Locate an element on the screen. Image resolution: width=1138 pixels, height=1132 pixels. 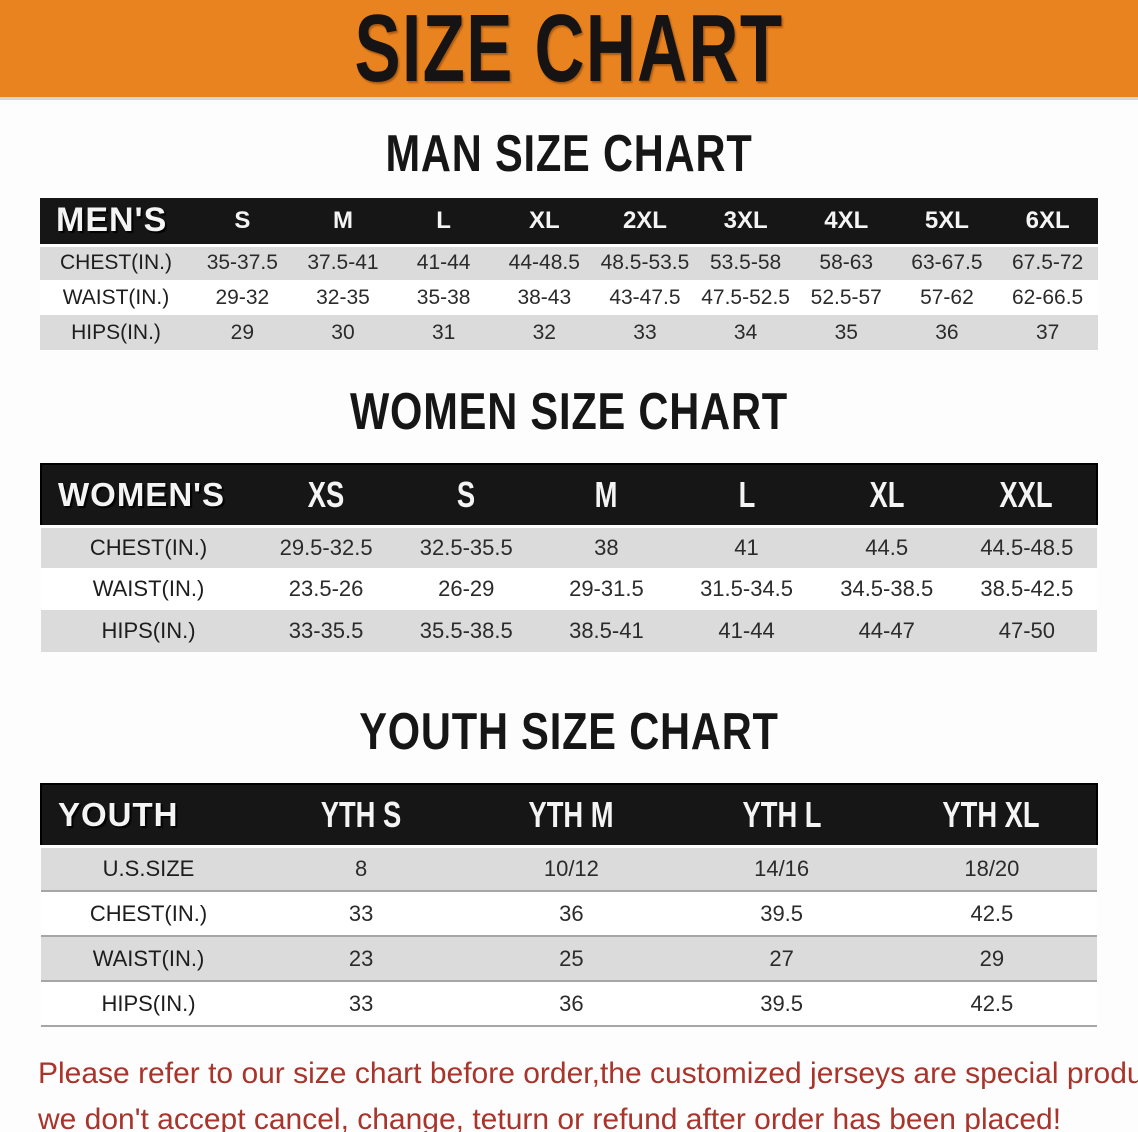
column-header-label: XXL is located at coordinates (1026, 494).